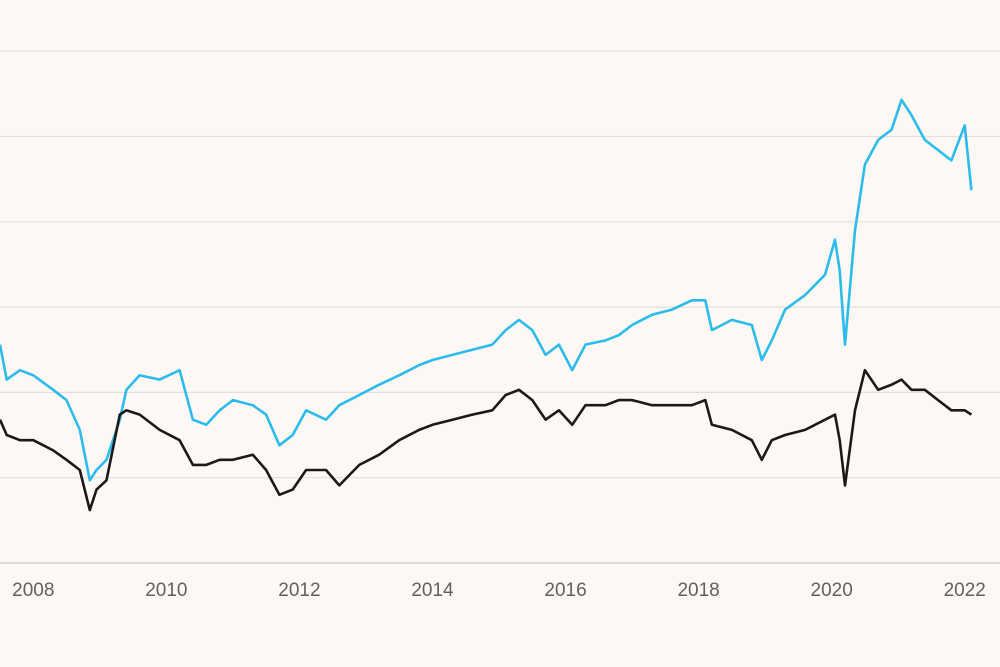 The image size is (1000, 667). Describe the element at coordinates (299, 590) in the screenshot. I see `x-tick-label: 2012` at that location.